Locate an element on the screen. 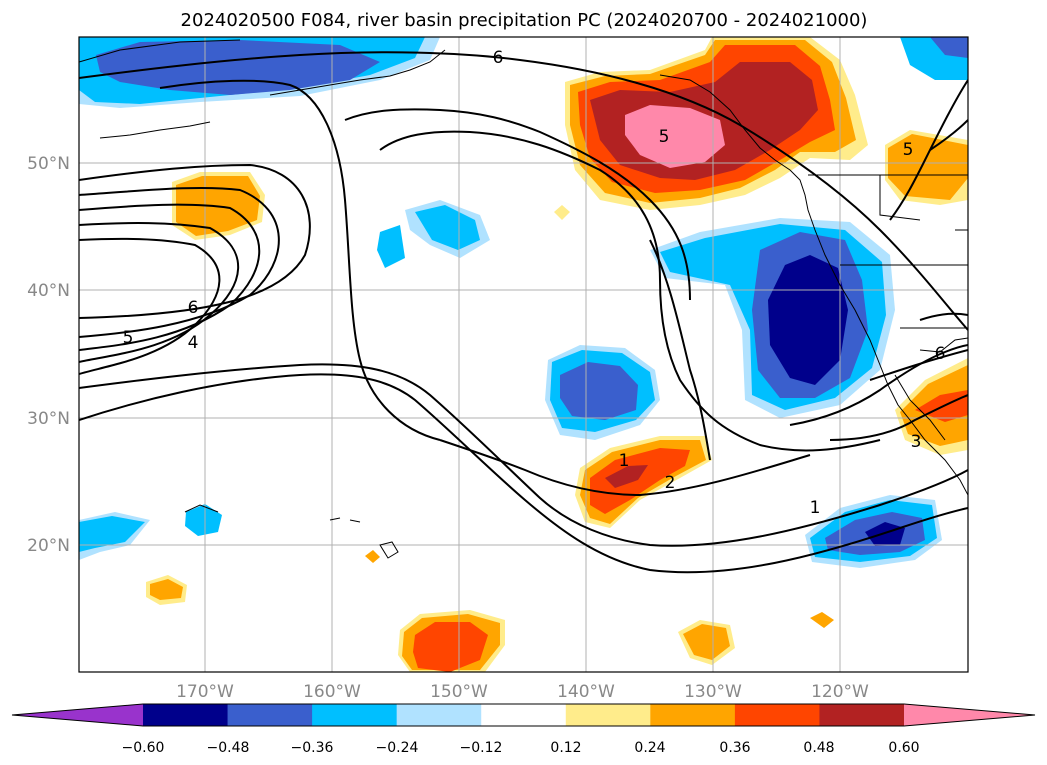 The width and height of the screenshot is (1047, 765). colorbar-tick: 0.48 is located at coordinates (818, 748).